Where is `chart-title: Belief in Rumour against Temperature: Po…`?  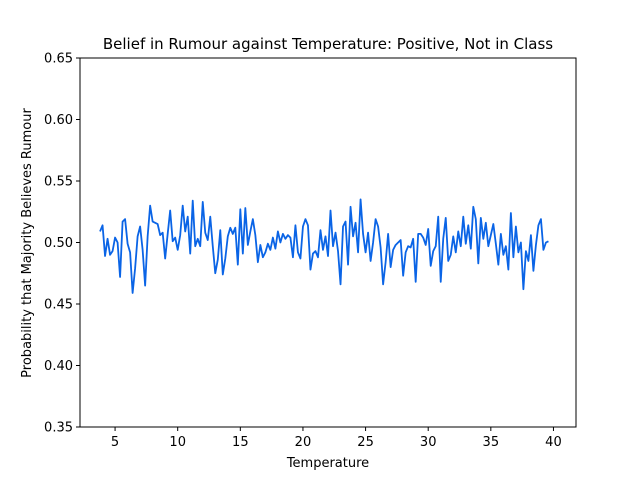 chart-title: Belief in Rumour against Temperature: Po… is located at coordinates (328, 44).